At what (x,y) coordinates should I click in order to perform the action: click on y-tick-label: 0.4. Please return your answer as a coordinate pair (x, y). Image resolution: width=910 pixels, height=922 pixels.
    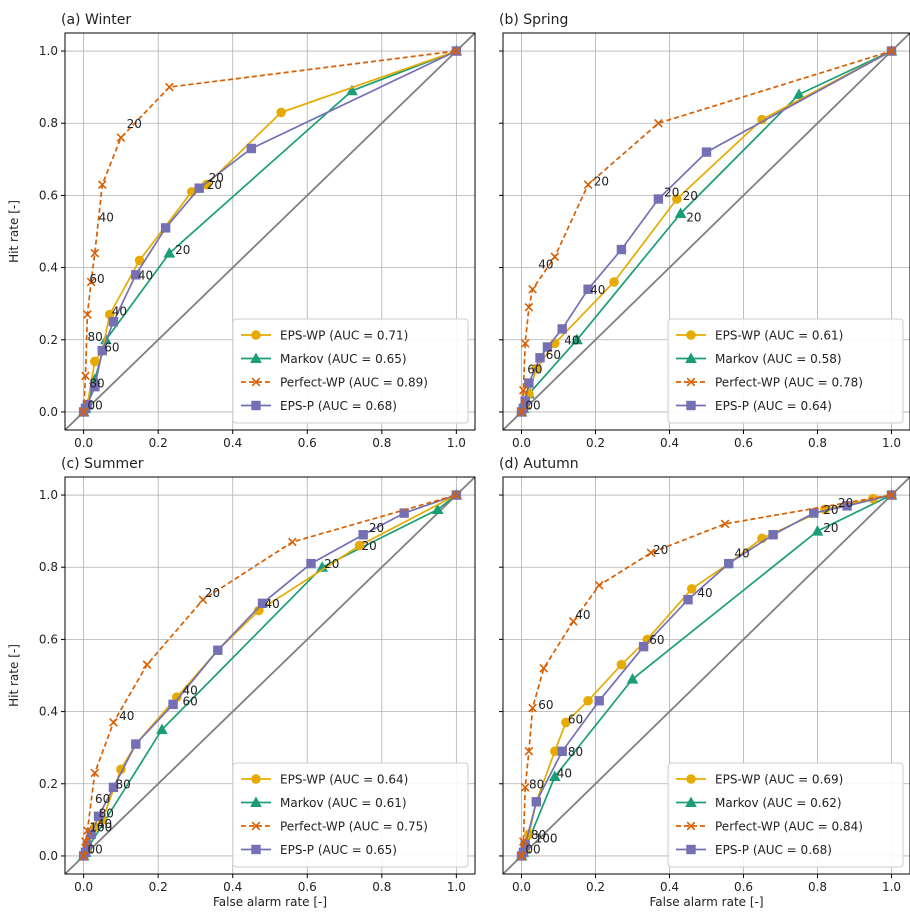
    Looking at the image, I should click on (48, 712).